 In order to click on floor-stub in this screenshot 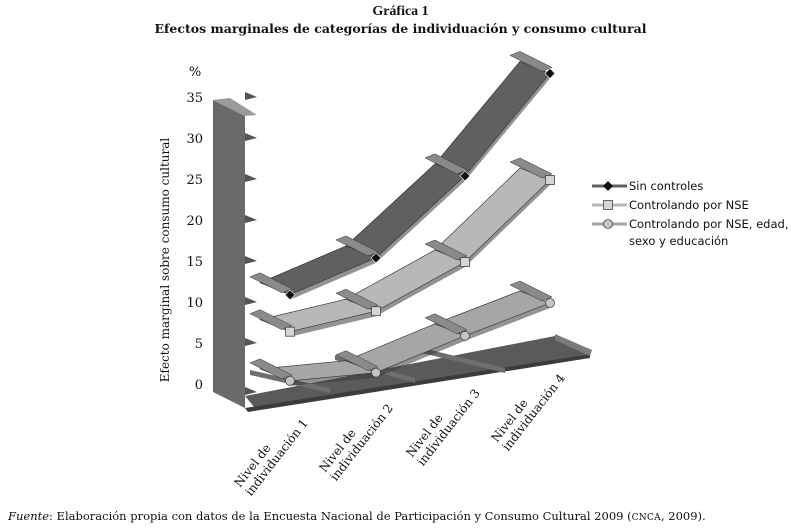, I will do `click(461, 360)`.